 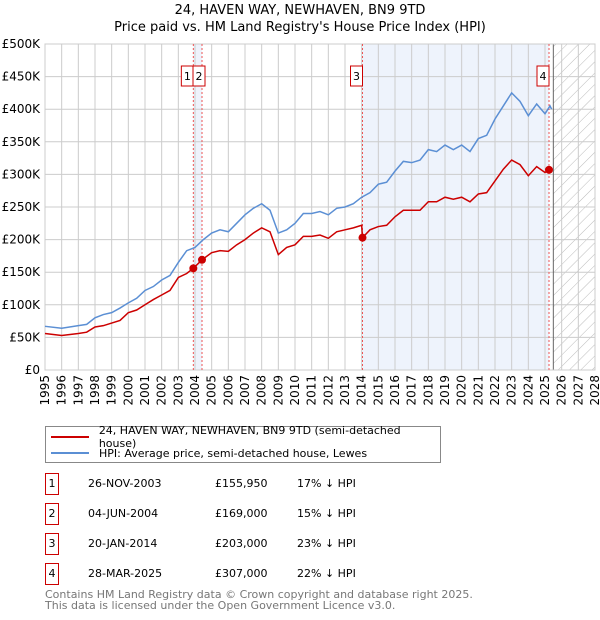 I want to click on y-tick-label: £500K, so click(x=22, y=44).